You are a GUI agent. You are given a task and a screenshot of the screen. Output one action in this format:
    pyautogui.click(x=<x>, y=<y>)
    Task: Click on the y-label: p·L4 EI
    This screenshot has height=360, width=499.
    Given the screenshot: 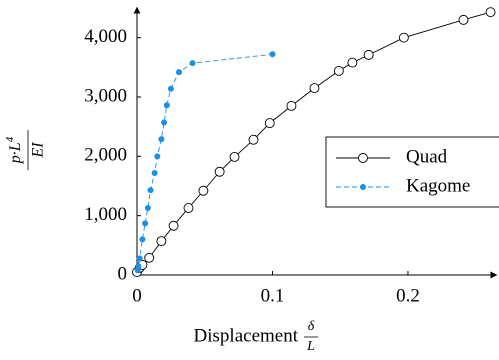 What is the action you would take?
    pyautogui.click(x=25, y=150)
    